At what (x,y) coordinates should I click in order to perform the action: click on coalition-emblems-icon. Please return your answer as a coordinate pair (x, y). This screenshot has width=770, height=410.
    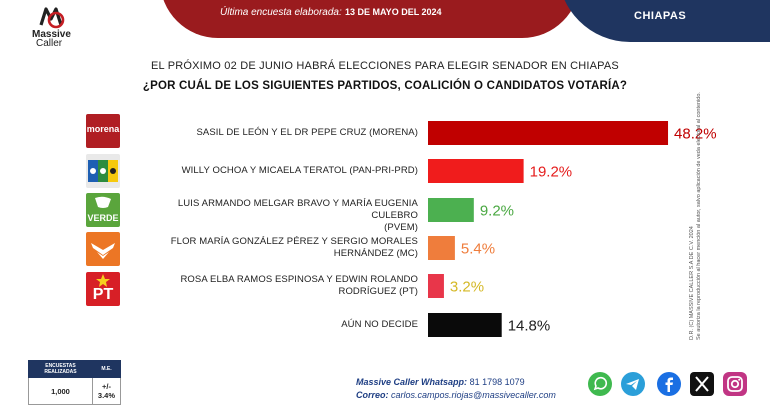
    Looking at the image, I should click on (103, 171).